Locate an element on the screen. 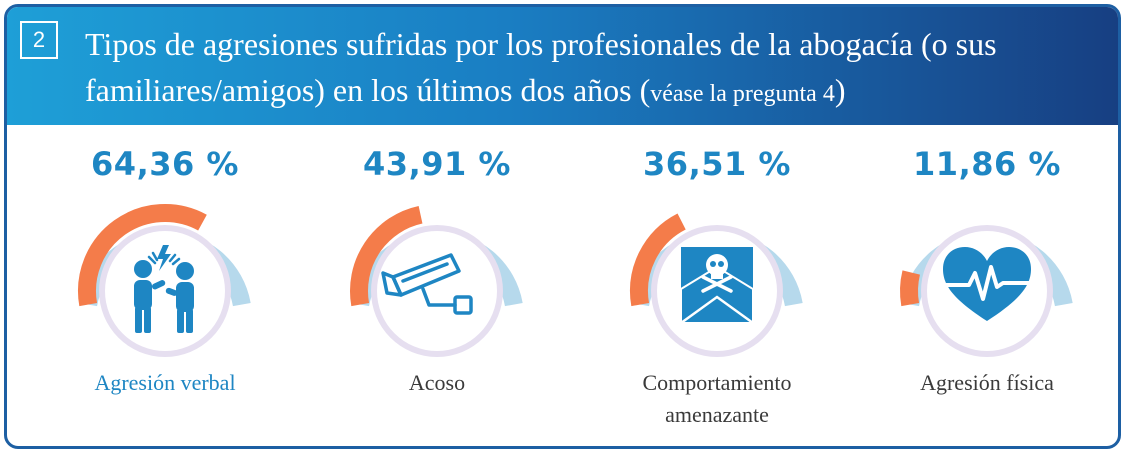  data-label: 64,36 % is located at coordinates (165, 164).